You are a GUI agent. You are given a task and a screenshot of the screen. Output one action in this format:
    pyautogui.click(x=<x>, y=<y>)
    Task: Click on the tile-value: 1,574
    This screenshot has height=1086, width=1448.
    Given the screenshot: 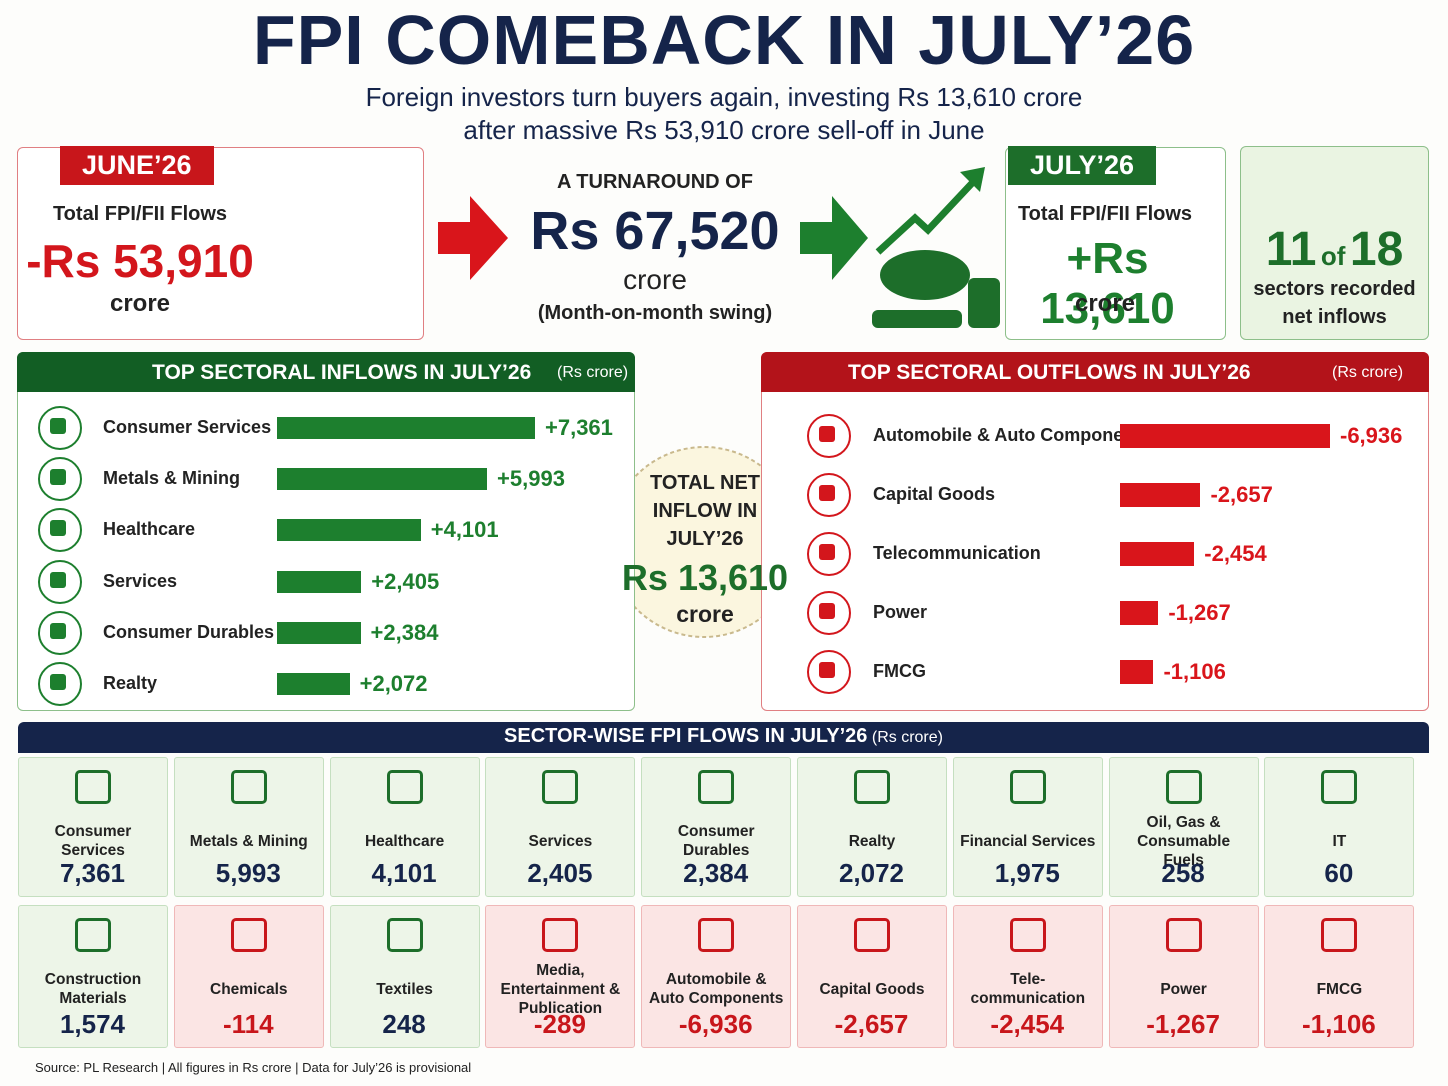 What is the action you would take?
    pyautogui.click(x=92, y=1024)
    